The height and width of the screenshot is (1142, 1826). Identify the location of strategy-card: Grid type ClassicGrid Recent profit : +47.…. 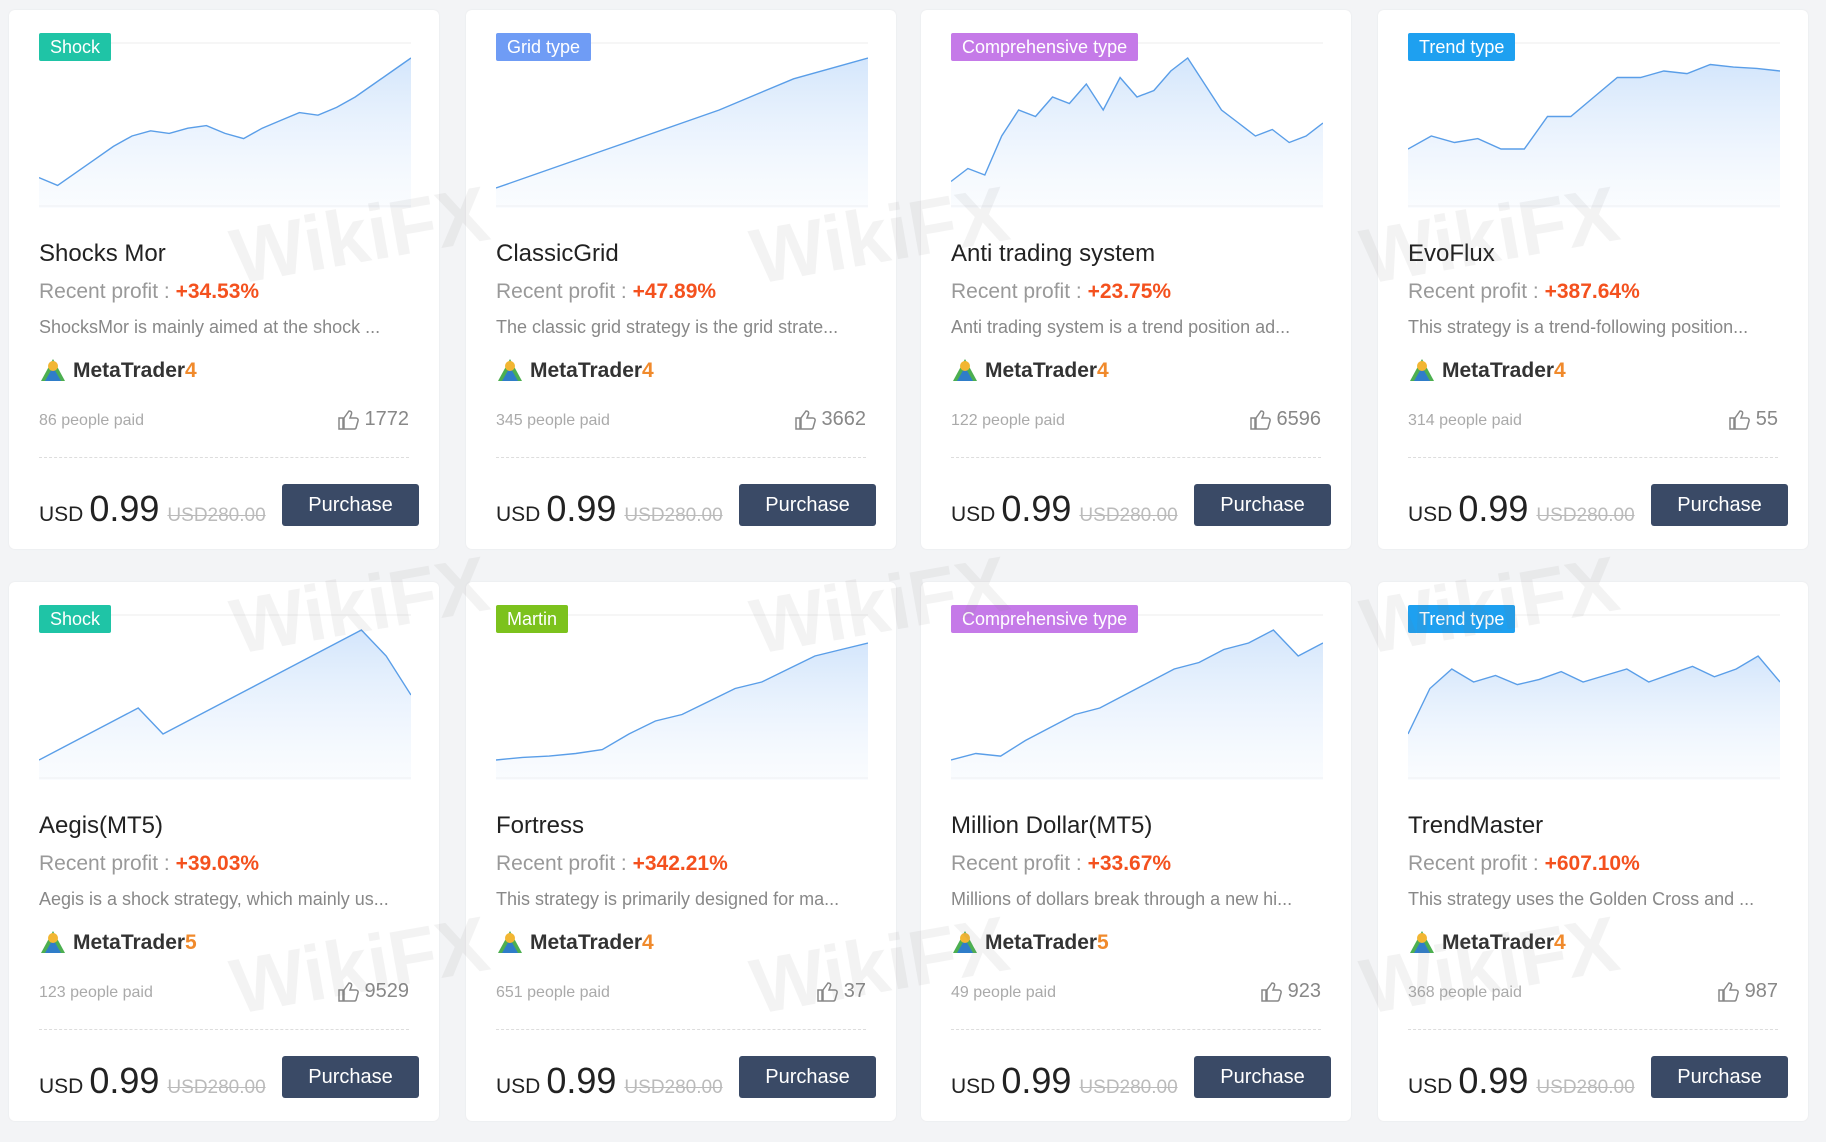
(681, 279).